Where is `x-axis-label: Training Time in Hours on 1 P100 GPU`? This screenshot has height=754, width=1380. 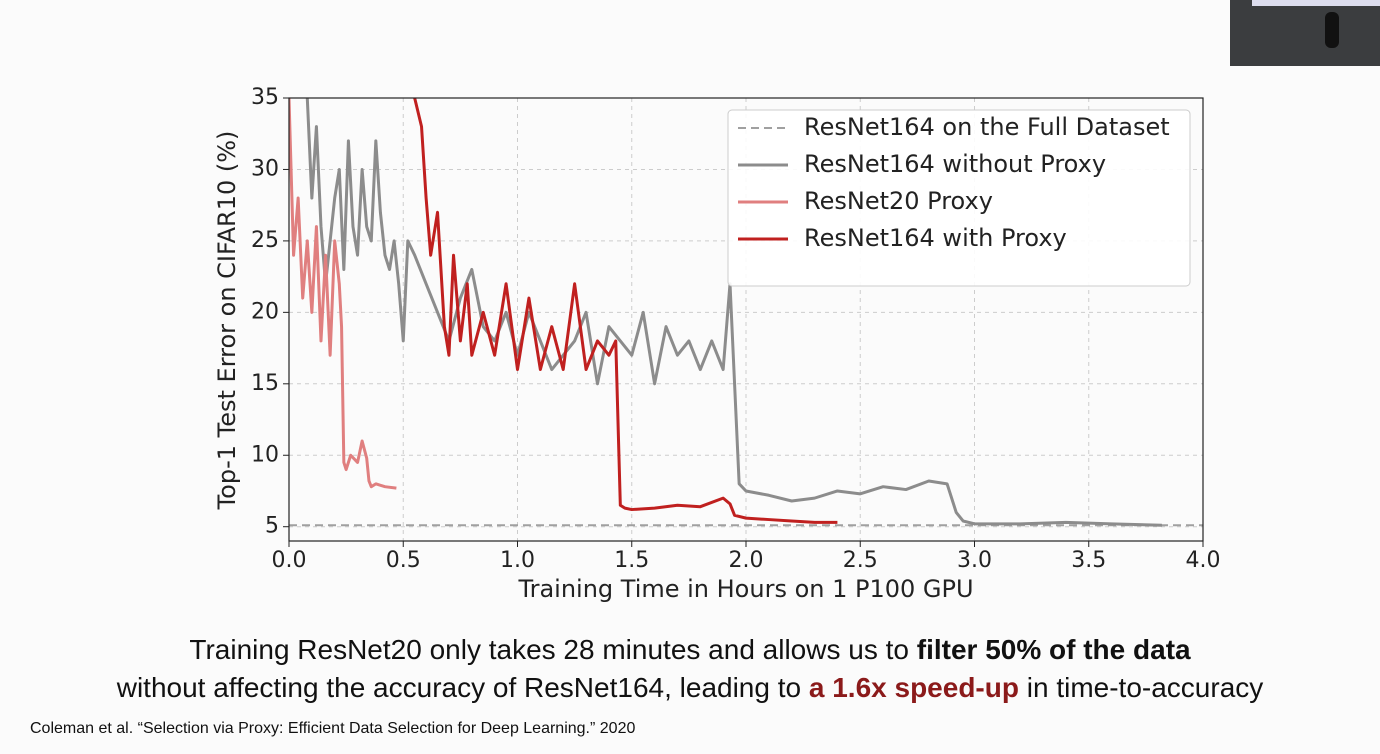 x-axis-label: Training Time in Hours on 1 P100 GPU is located at coordinates (745, 589).